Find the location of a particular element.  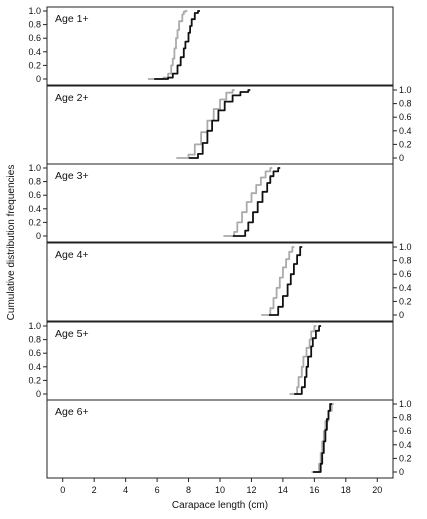

x-tick: 12 is located at coordinates (251, 486).